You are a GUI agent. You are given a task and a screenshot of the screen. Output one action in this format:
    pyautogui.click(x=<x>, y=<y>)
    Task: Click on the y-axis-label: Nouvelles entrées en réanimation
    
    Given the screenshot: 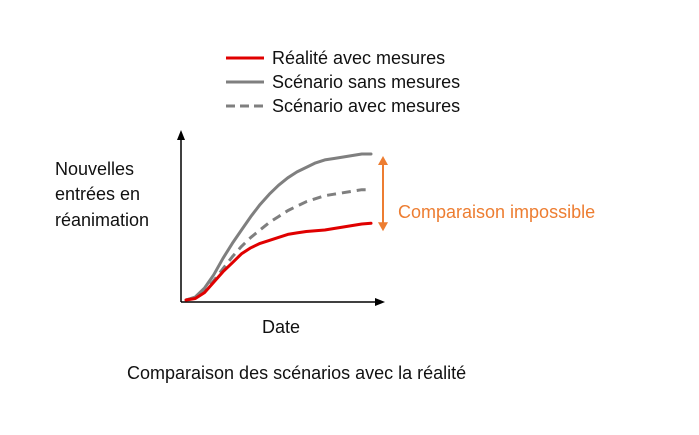 What is the action you would take?
    pyautogui.click(x=102, y=194)
    